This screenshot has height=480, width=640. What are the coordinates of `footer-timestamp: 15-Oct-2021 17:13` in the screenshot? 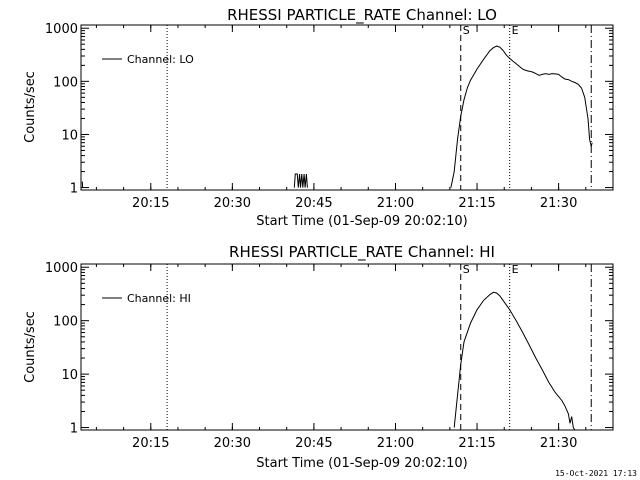 It's located at (596, 473).